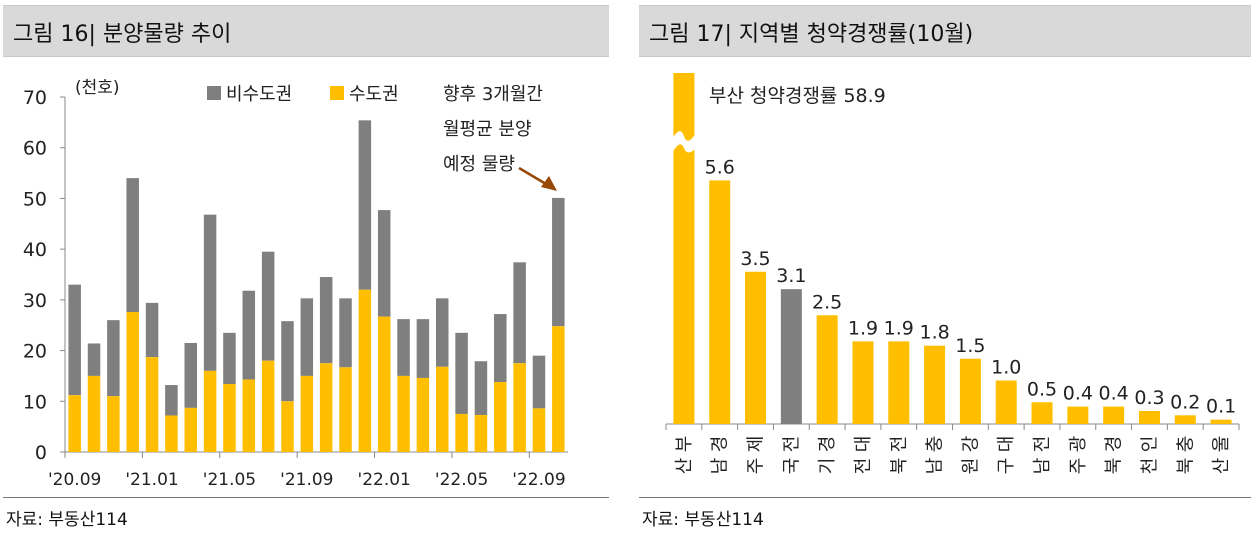 The width and height of the screenshot is (1258, 535). I want to click on y-tick-label: 30, so click(35, 301).